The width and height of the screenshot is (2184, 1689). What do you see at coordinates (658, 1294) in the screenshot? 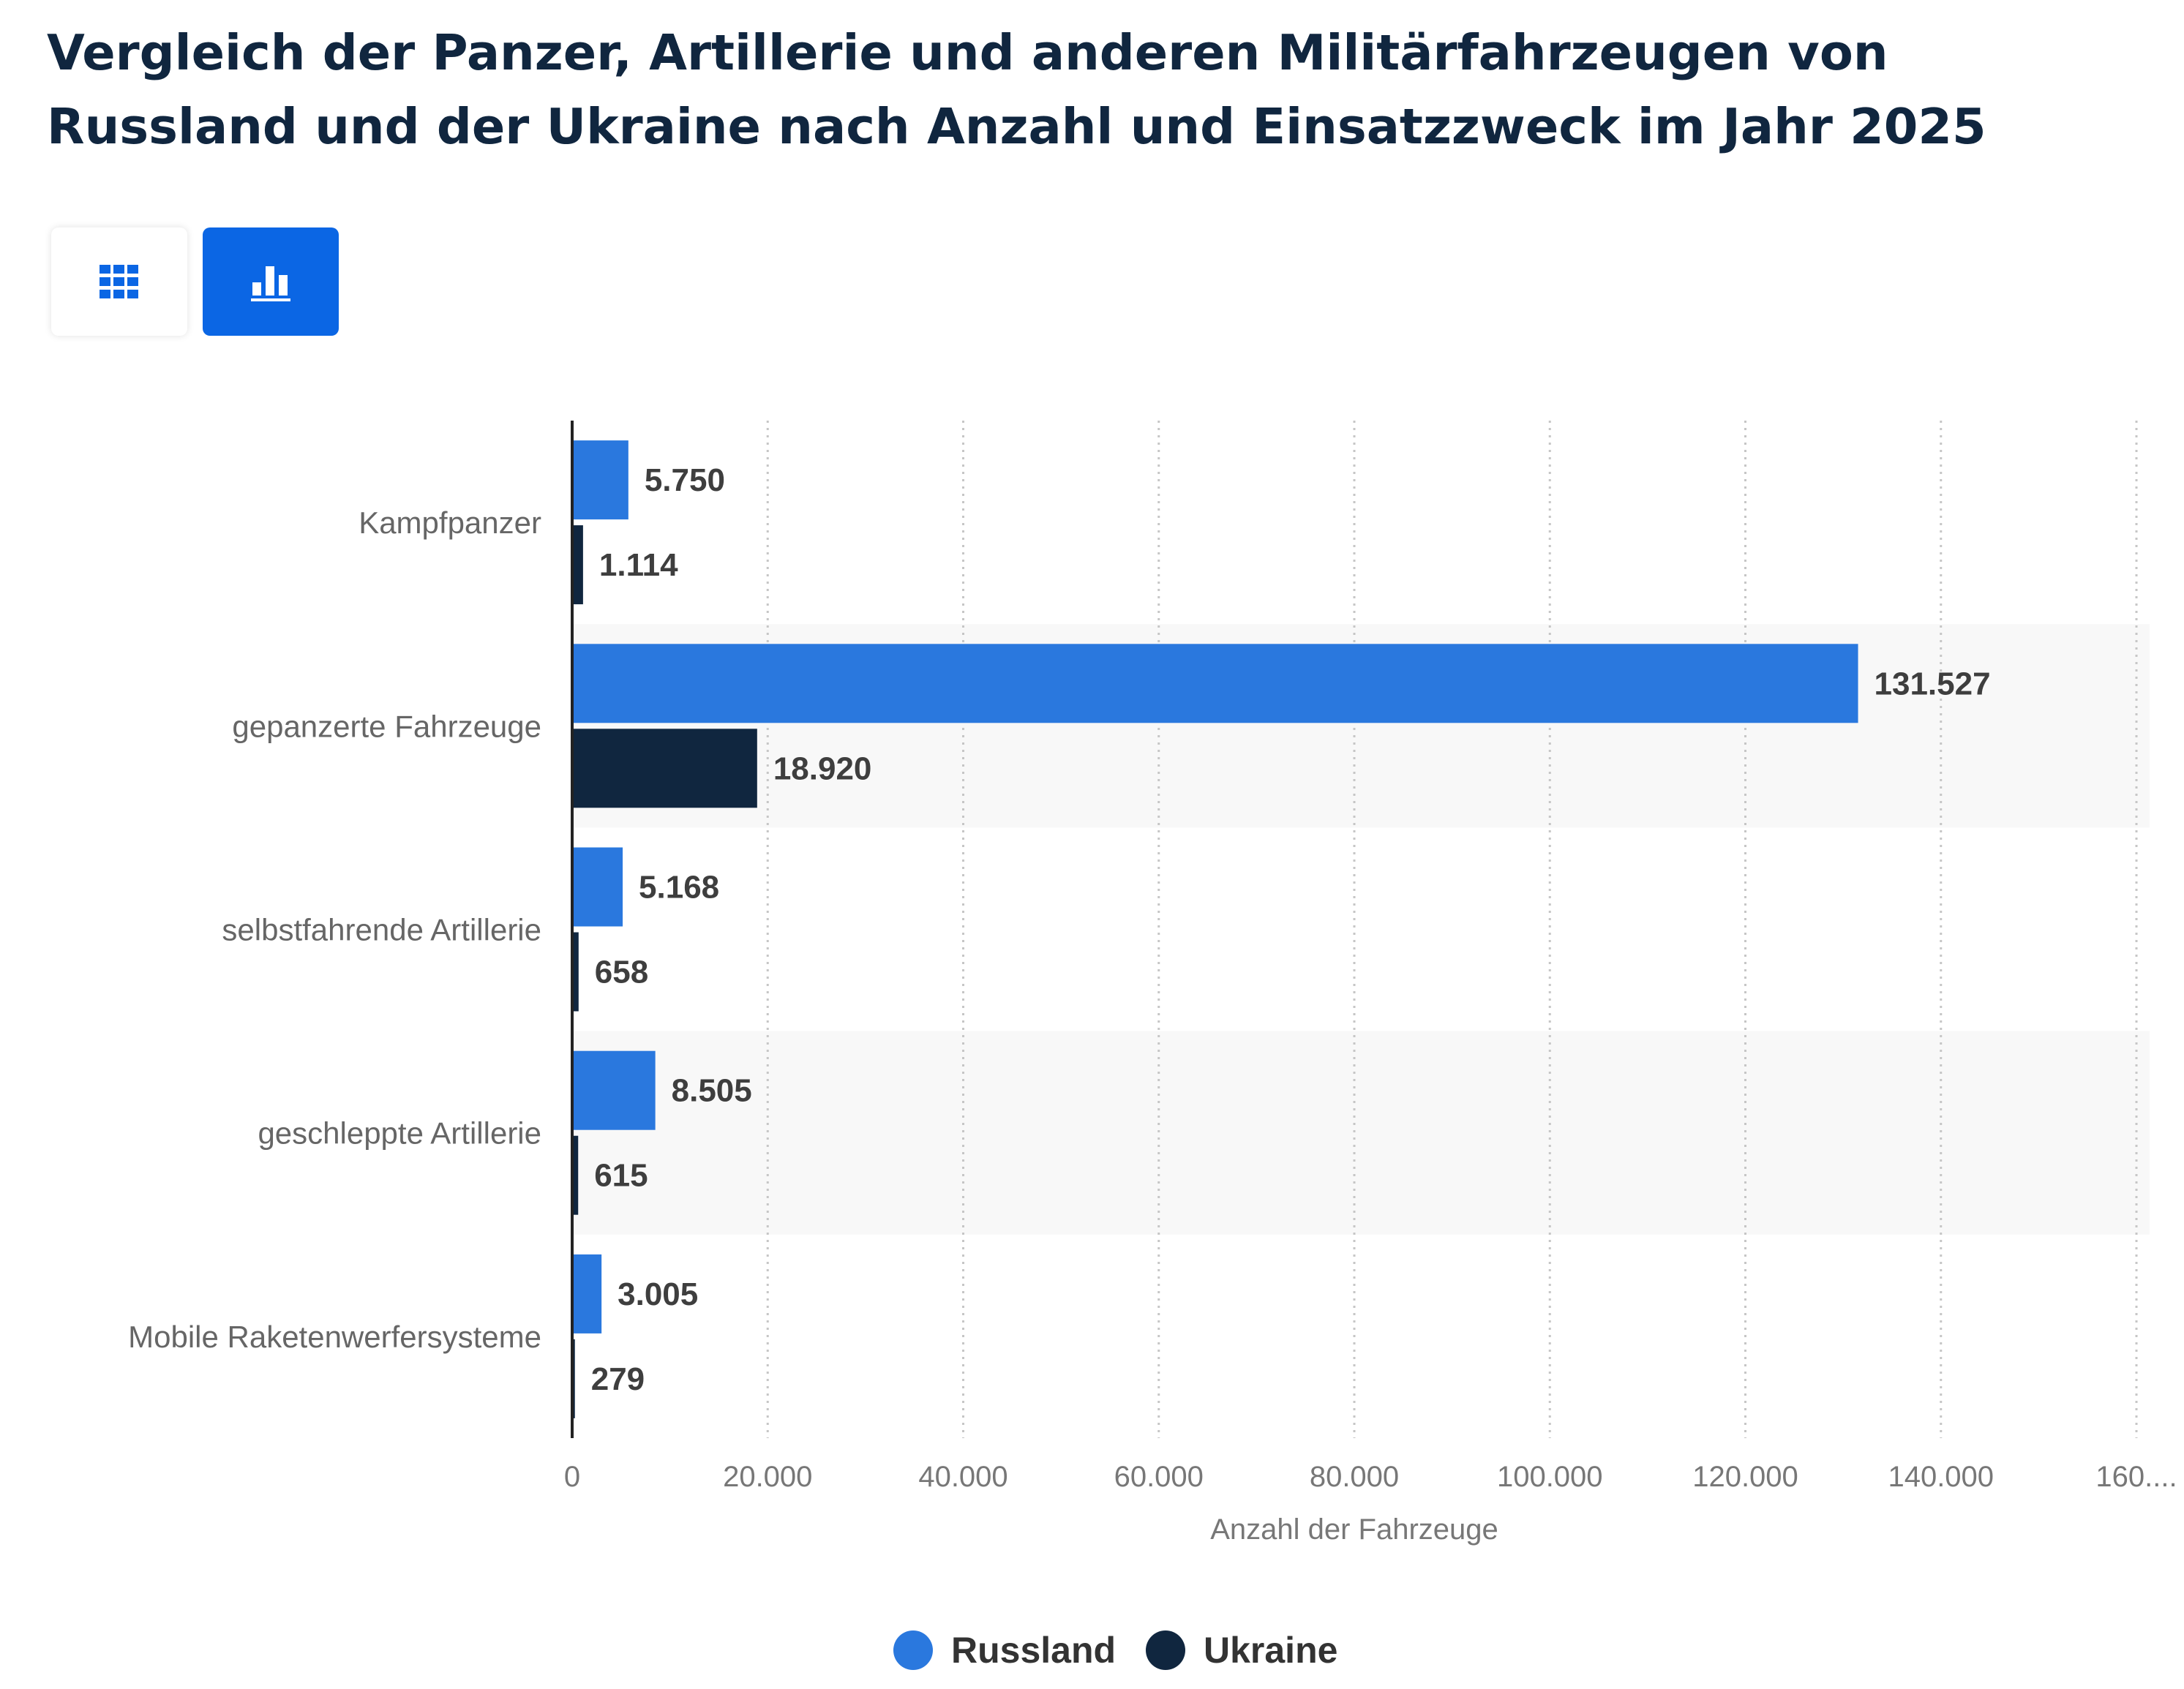
I see `data-label: 3.005` at bounding box center [658, 1294].